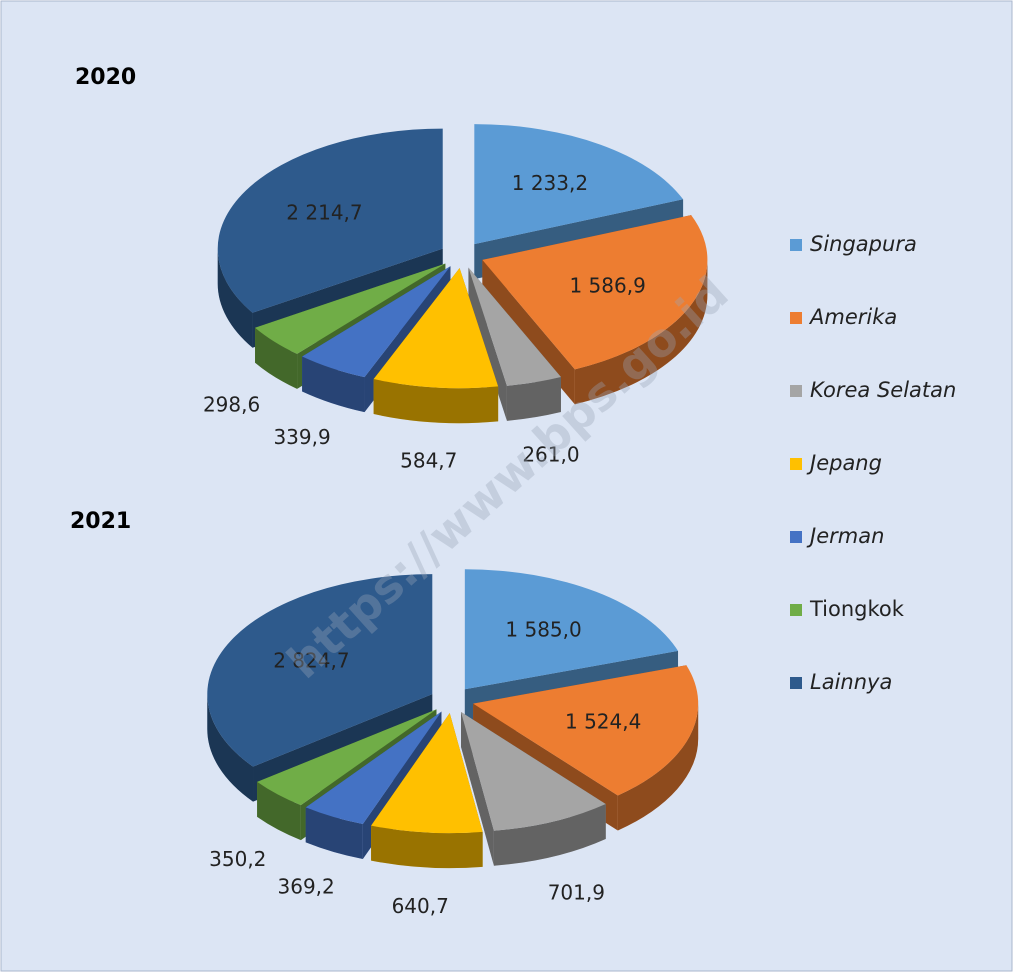 The width and height of the screenshot is (1013, 972). Describe the element at coordinates (543, 629) in the screenshot. I see `data-label: 1 585,0` at that location.